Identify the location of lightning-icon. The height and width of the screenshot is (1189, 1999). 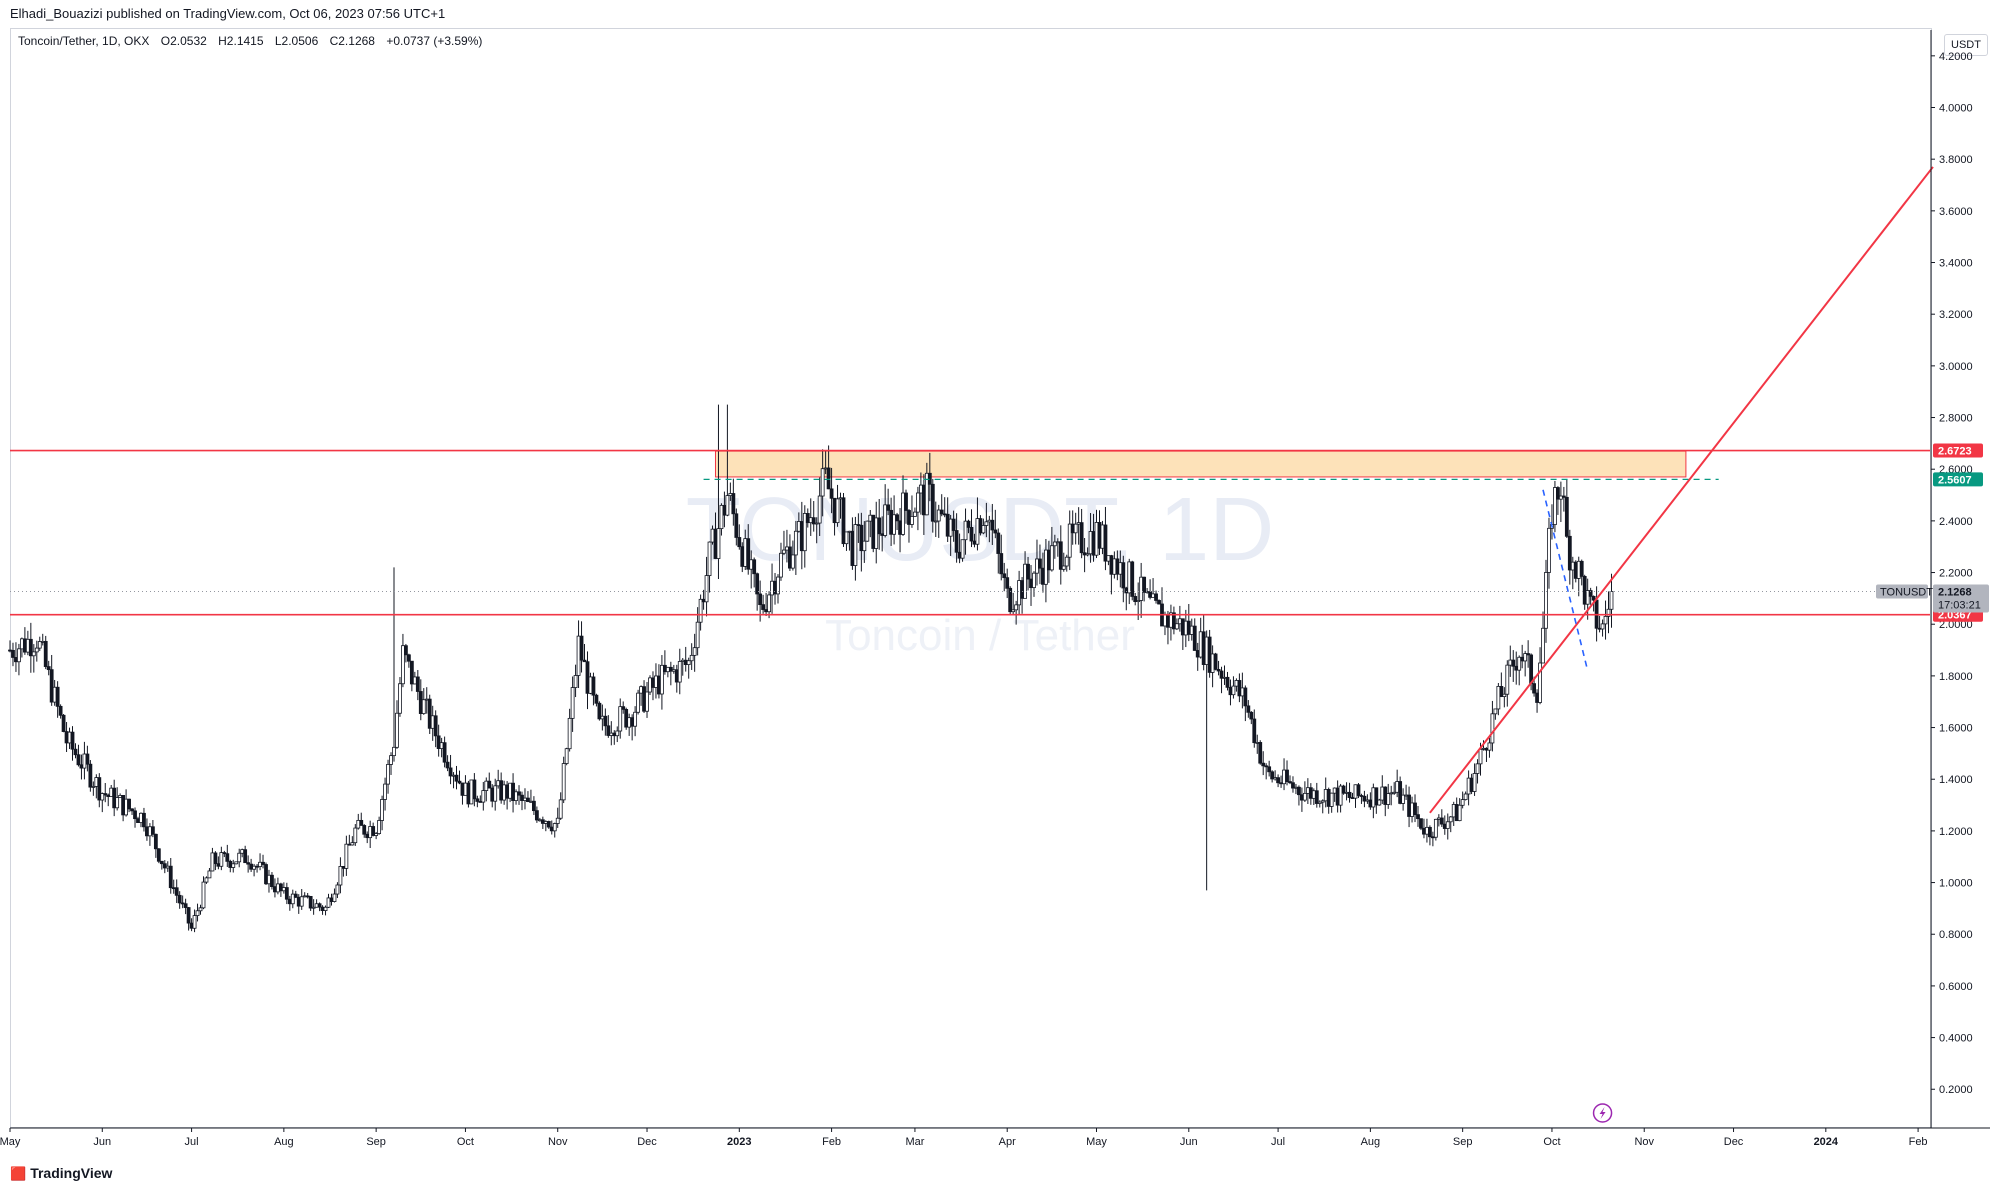
(1602, 1113).